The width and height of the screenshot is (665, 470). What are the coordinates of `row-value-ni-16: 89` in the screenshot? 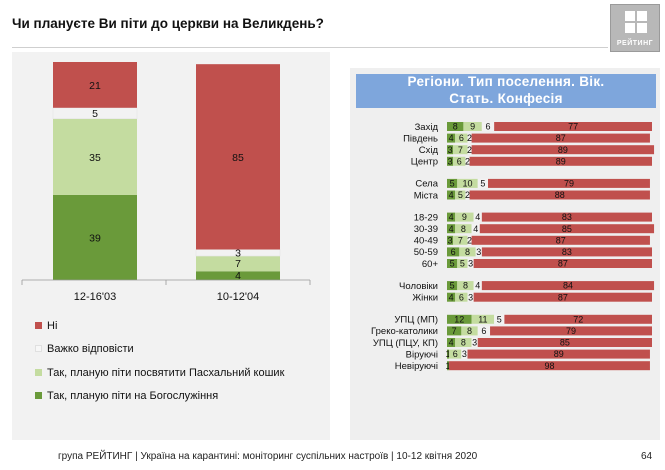 It's located at (559, 354).